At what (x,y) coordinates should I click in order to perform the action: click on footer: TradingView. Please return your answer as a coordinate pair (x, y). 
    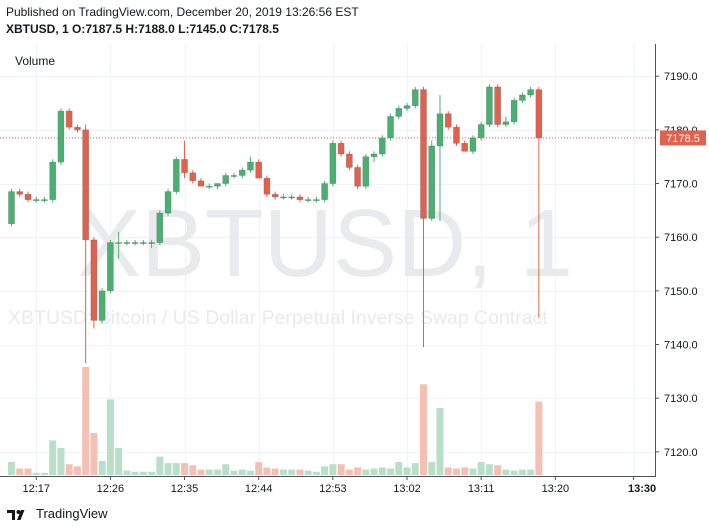
    Looking at the image, I should click on (57, 513).